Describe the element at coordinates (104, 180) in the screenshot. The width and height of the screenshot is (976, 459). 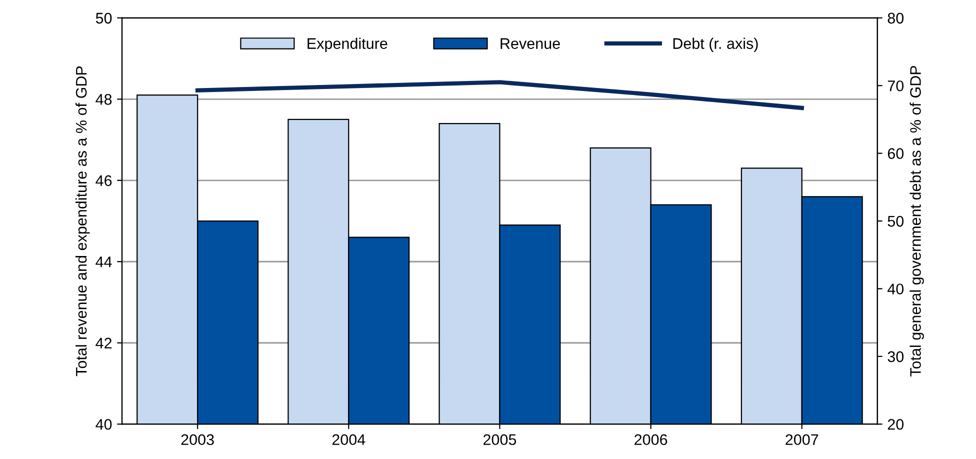
I see `y-tick-label: 46` at that location.